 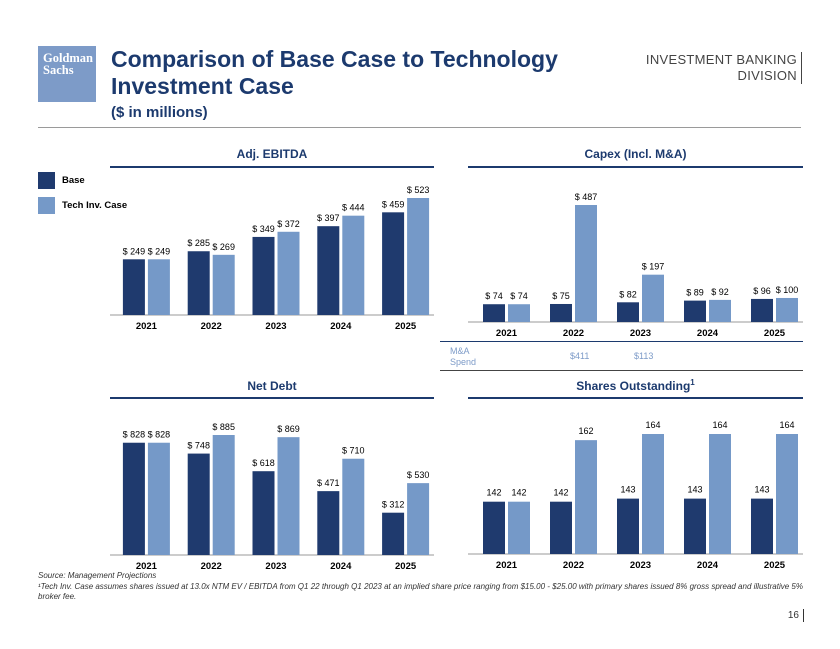 I want to click on legend-label-tech: Tech Inv. Case, so click(x=95, y=205).